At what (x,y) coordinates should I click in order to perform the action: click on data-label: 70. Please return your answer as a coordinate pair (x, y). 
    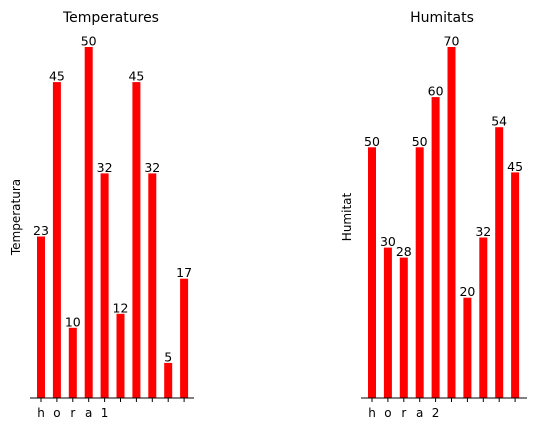
    Looking at the image, I should click on (452, 41).